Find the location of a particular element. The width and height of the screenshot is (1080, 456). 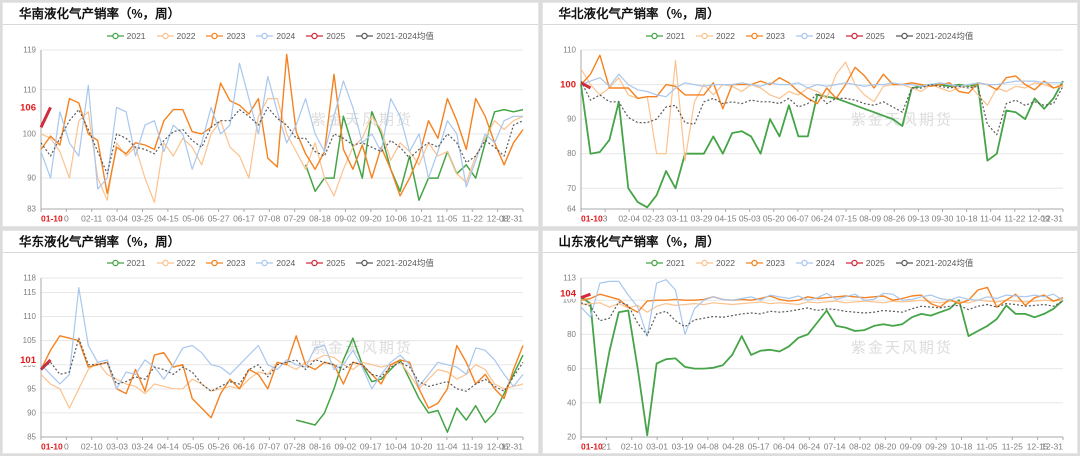

y-tick-label: 90 is located at coordinates (31, 178).